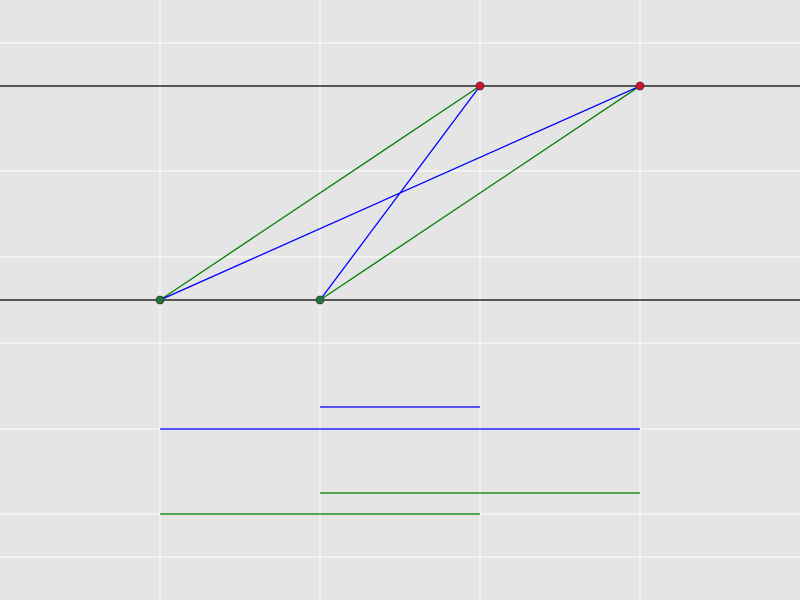 The width and height of the screenshot is (800, 600). Describe the element at coordinates (320, 300) in the screenshot. I see `point-b` at that location.